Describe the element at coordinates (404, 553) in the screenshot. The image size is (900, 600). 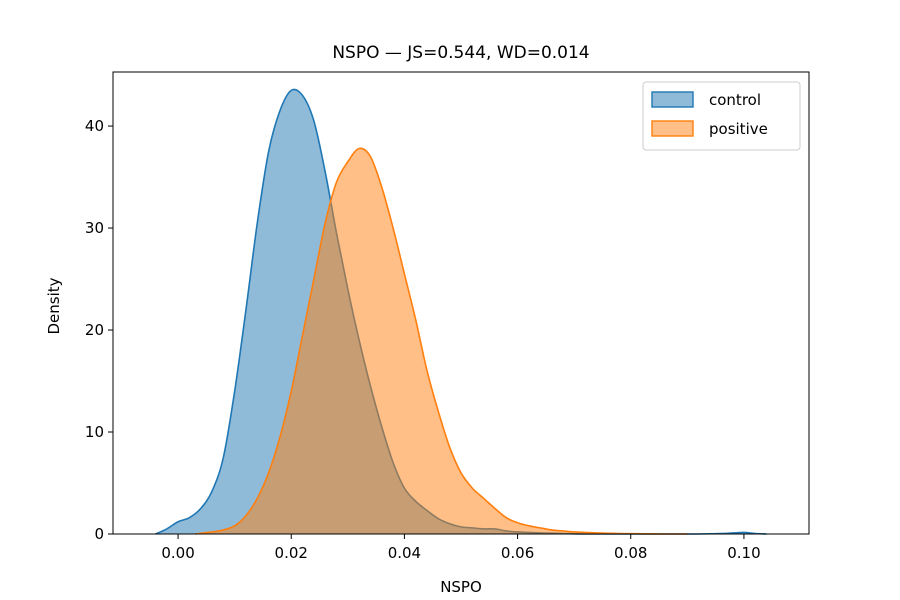
I see `x-tick-label: 0.04` at that location.